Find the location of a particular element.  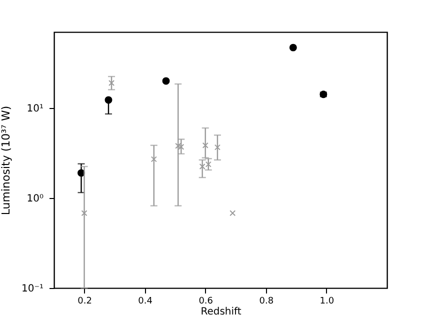

y-axis-title: Luminosity (10³⁷ W) is located at coordinates (6, 161).